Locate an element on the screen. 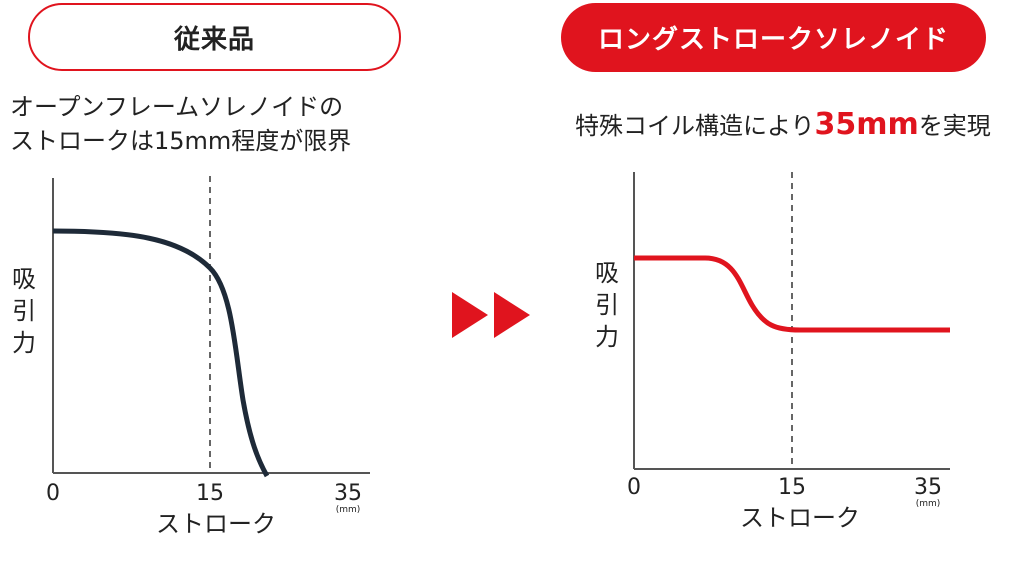 Image resolution: width=1032 pixels, height=575 pixels. long-stroke-caption: 特殊コイル構造により35mmを実現 is located at coordinates (783, 125).